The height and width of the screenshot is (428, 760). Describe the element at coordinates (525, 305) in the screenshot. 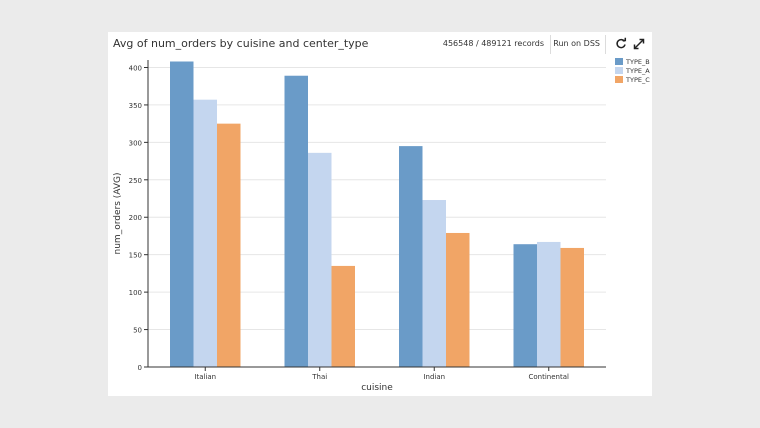

I see `bar-continental-type_b` at that location.